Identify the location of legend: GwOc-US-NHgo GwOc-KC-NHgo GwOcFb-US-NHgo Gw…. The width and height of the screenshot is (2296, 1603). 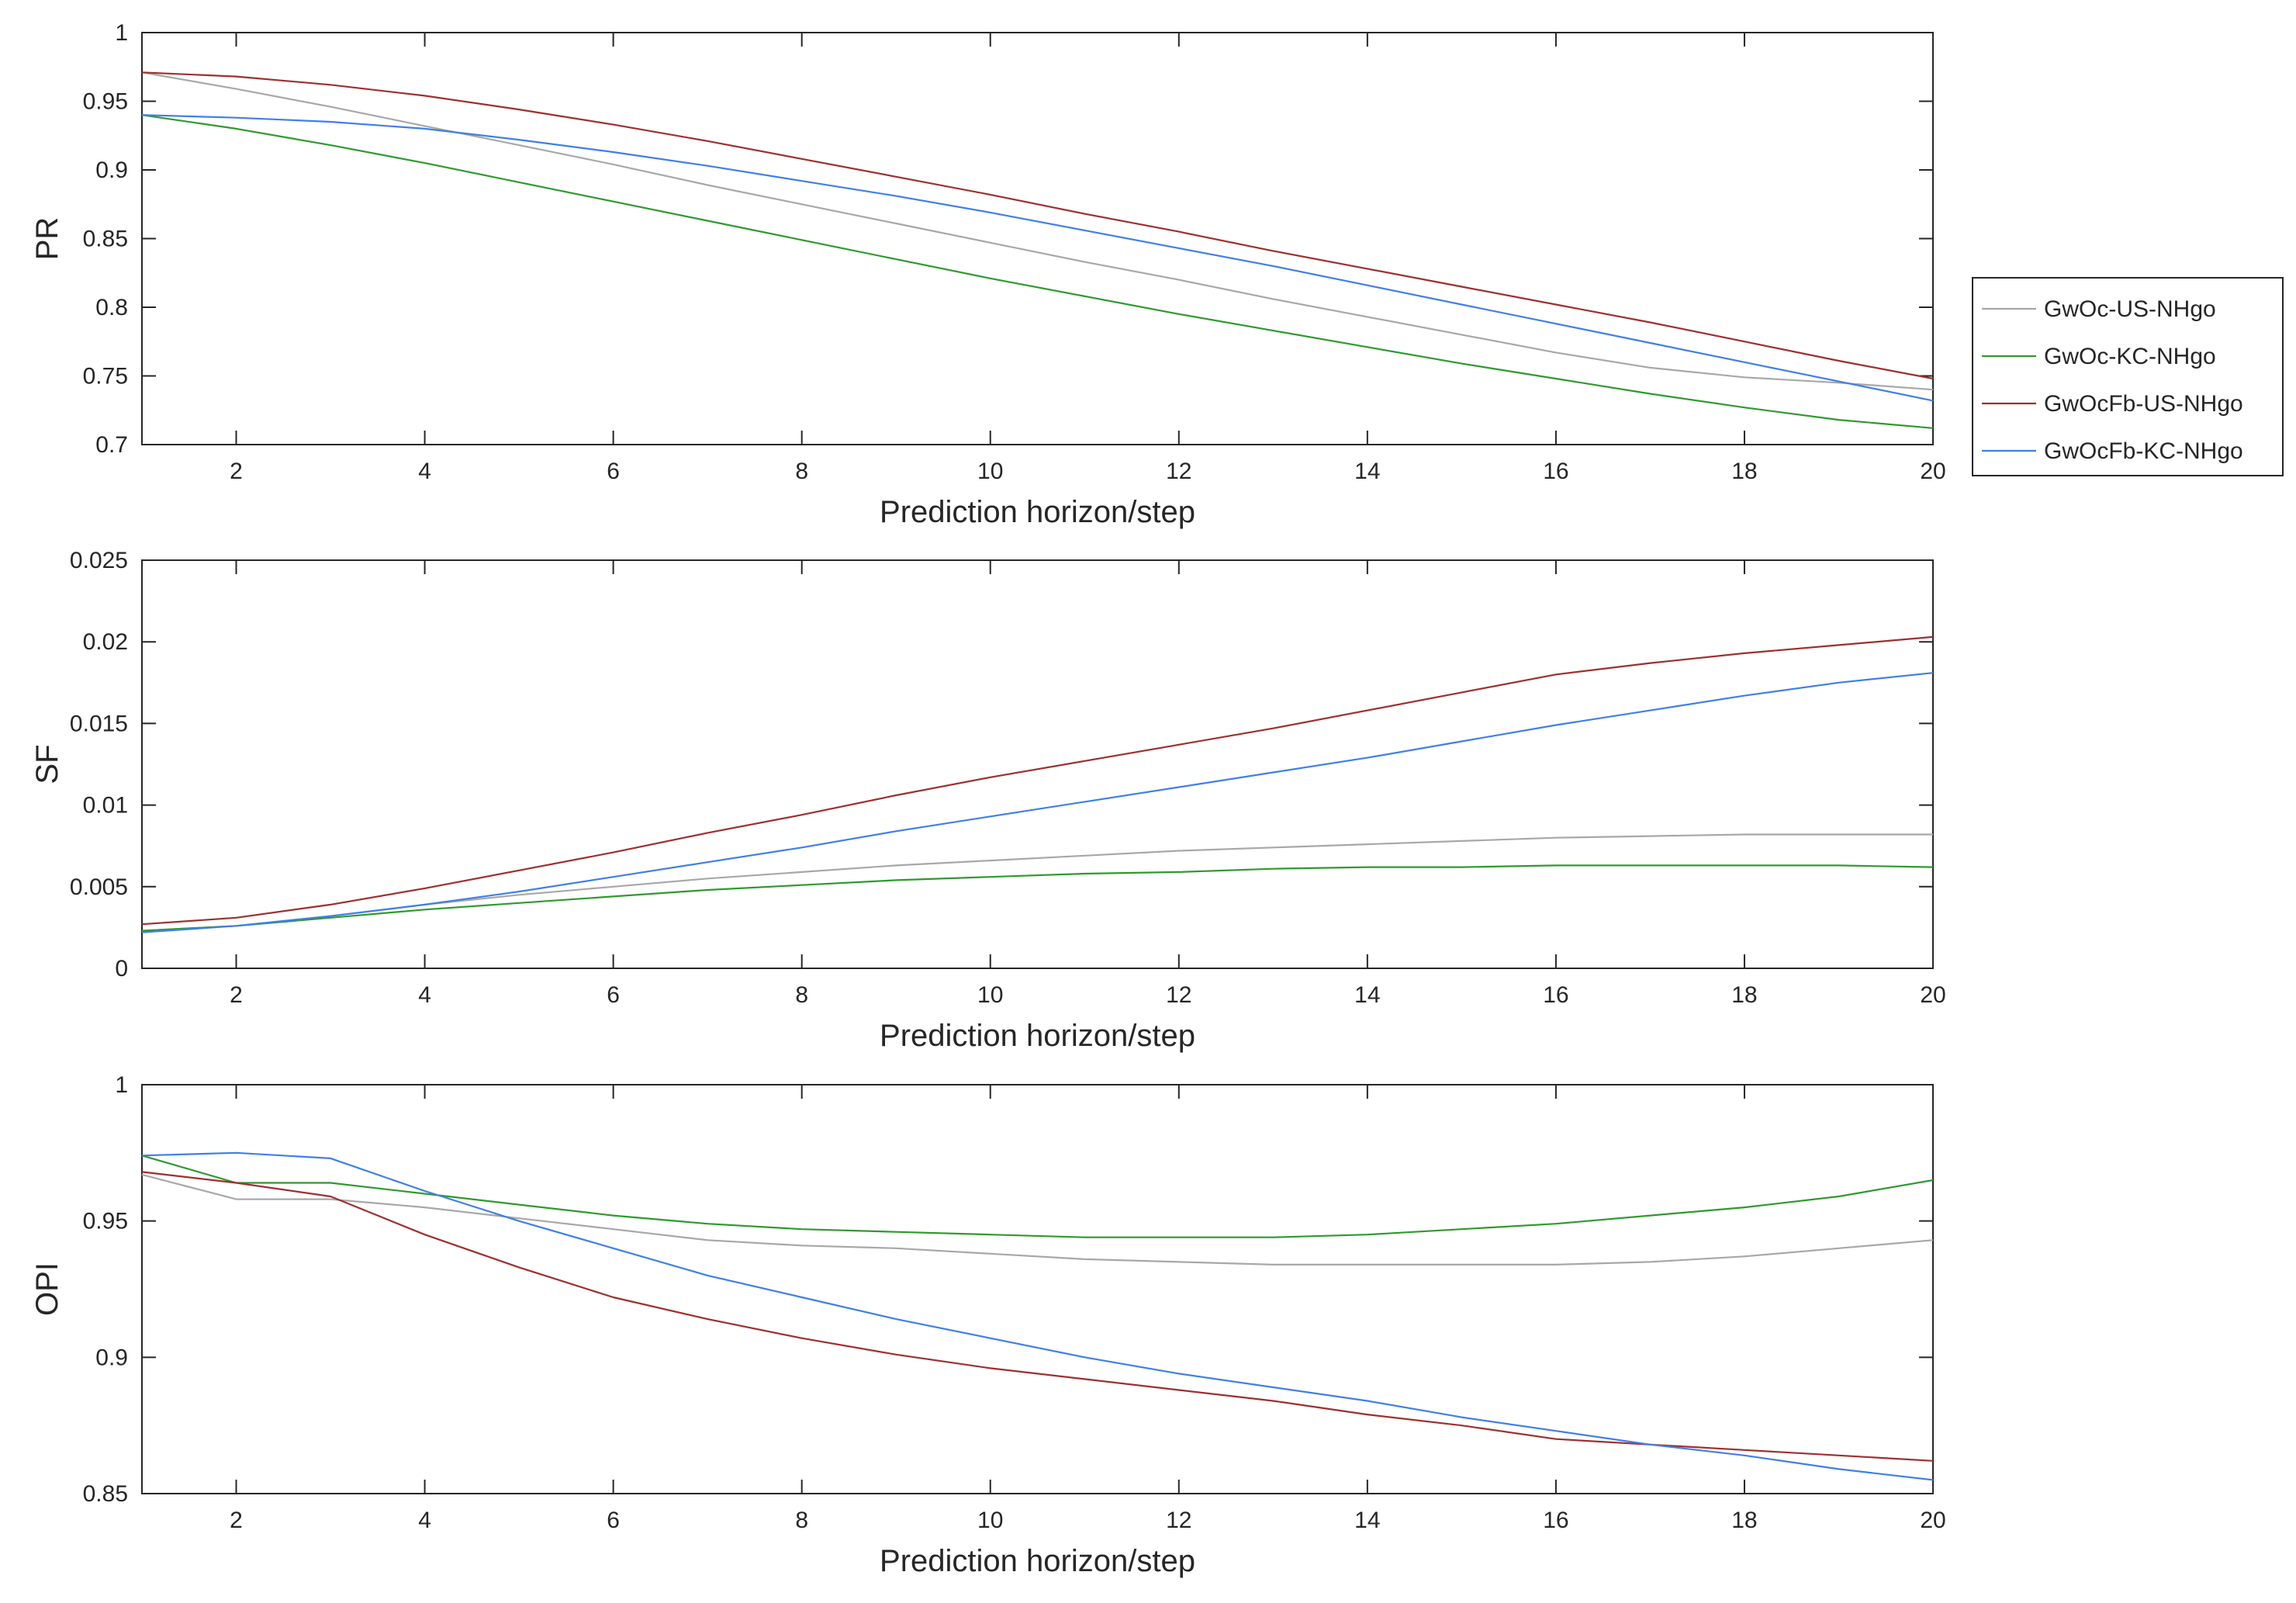
(2128, 376).